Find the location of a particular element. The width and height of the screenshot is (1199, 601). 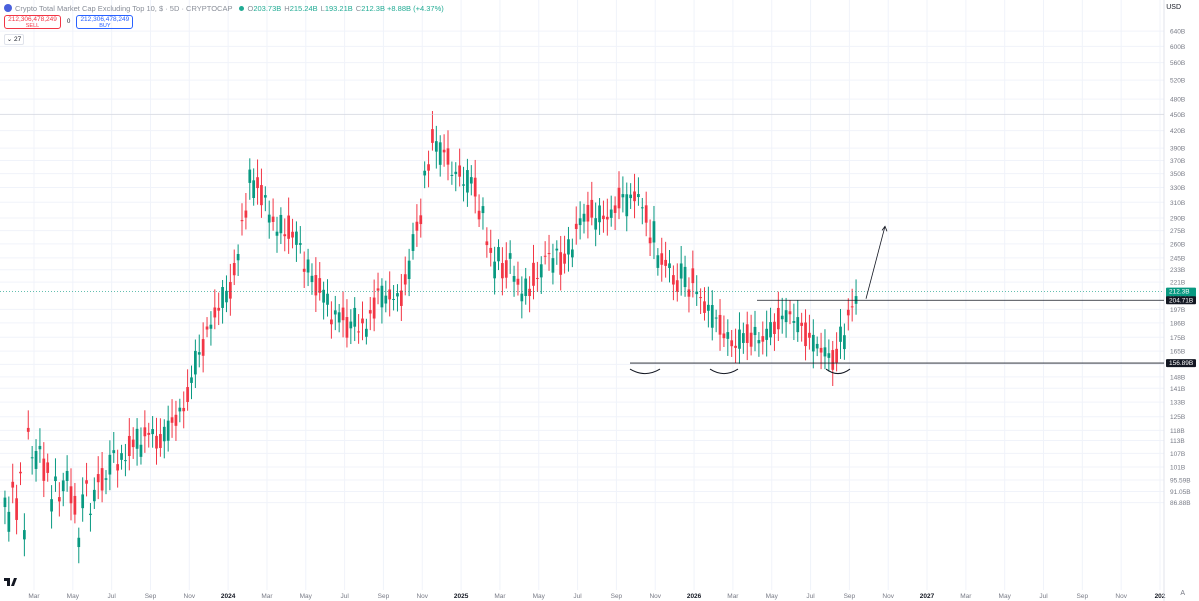

price-label-box is located at coordinates (1181, 300).